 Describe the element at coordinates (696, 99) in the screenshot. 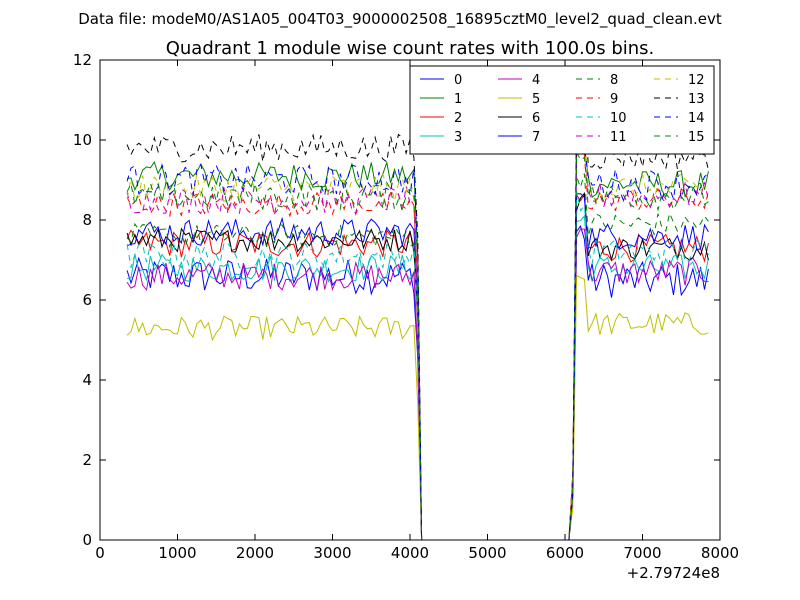

I see `legend-label-13: 13` at that location.